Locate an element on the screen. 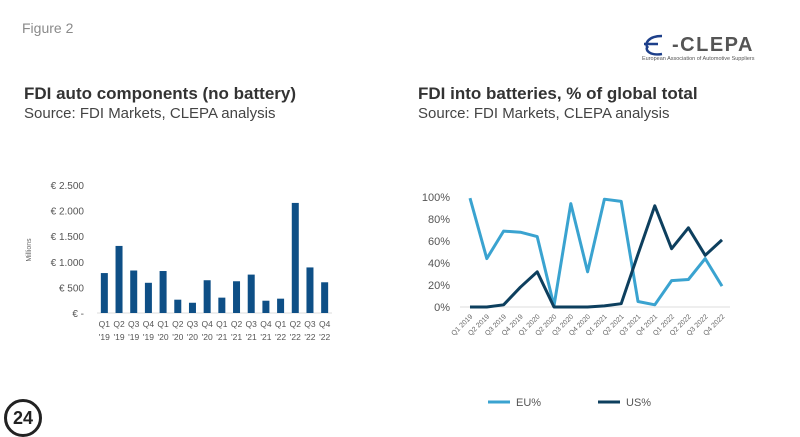 Image resolution: width=800 pixels, height=437 pixels. left-chart-source: Source: FDI Markets, CLEPA analysis is located at coordinates (150, 113).